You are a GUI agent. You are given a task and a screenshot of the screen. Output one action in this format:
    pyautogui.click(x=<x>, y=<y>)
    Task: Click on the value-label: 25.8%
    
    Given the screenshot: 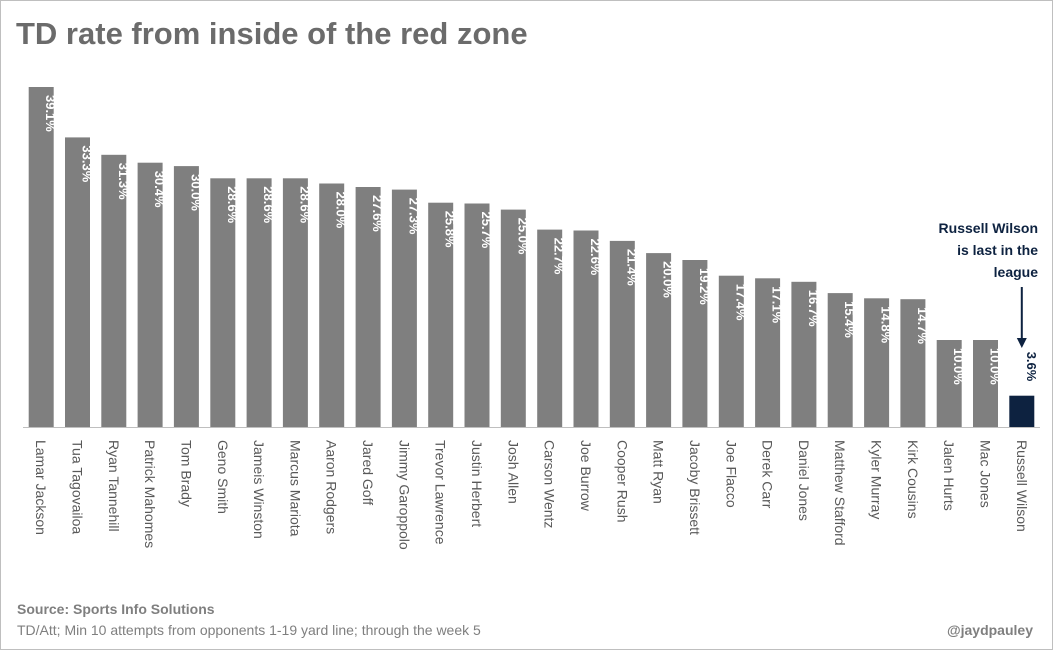 What is the action you would take?
    pyautogui.click(x=450, y=229)
    